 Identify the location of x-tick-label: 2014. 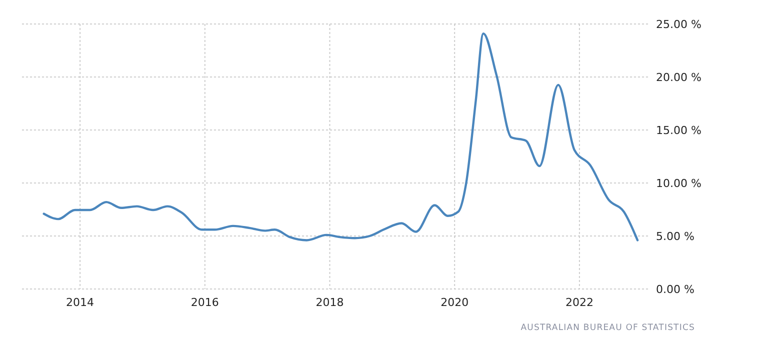
(80, 302).